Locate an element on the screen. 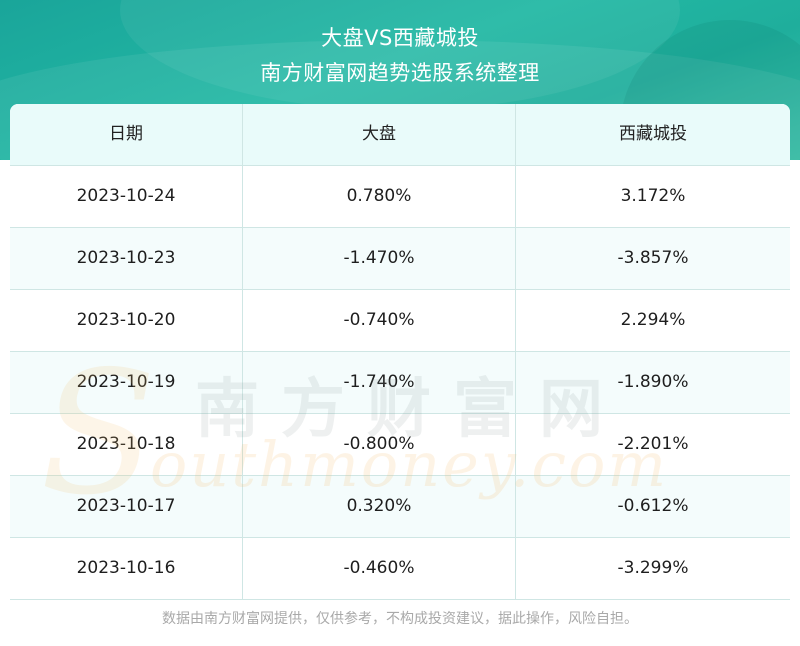  table-row: 2023-10-17 0.320% -0.612% is located at coordinates (400, 507).